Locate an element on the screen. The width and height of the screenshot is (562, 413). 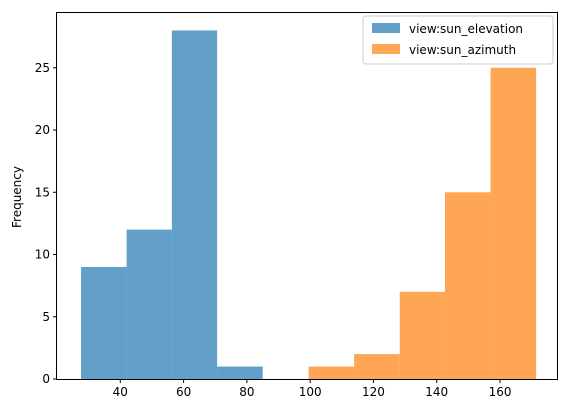
x-tick-label: 40 is located at coordinates (120, 392).